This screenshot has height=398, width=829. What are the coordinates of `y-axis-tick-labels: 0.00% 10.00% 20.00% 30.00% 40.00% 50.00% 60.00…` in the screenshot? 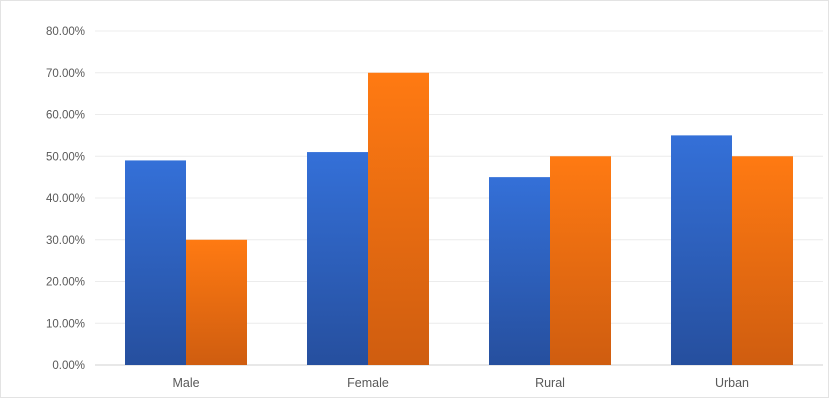 It's located at (65, 199).